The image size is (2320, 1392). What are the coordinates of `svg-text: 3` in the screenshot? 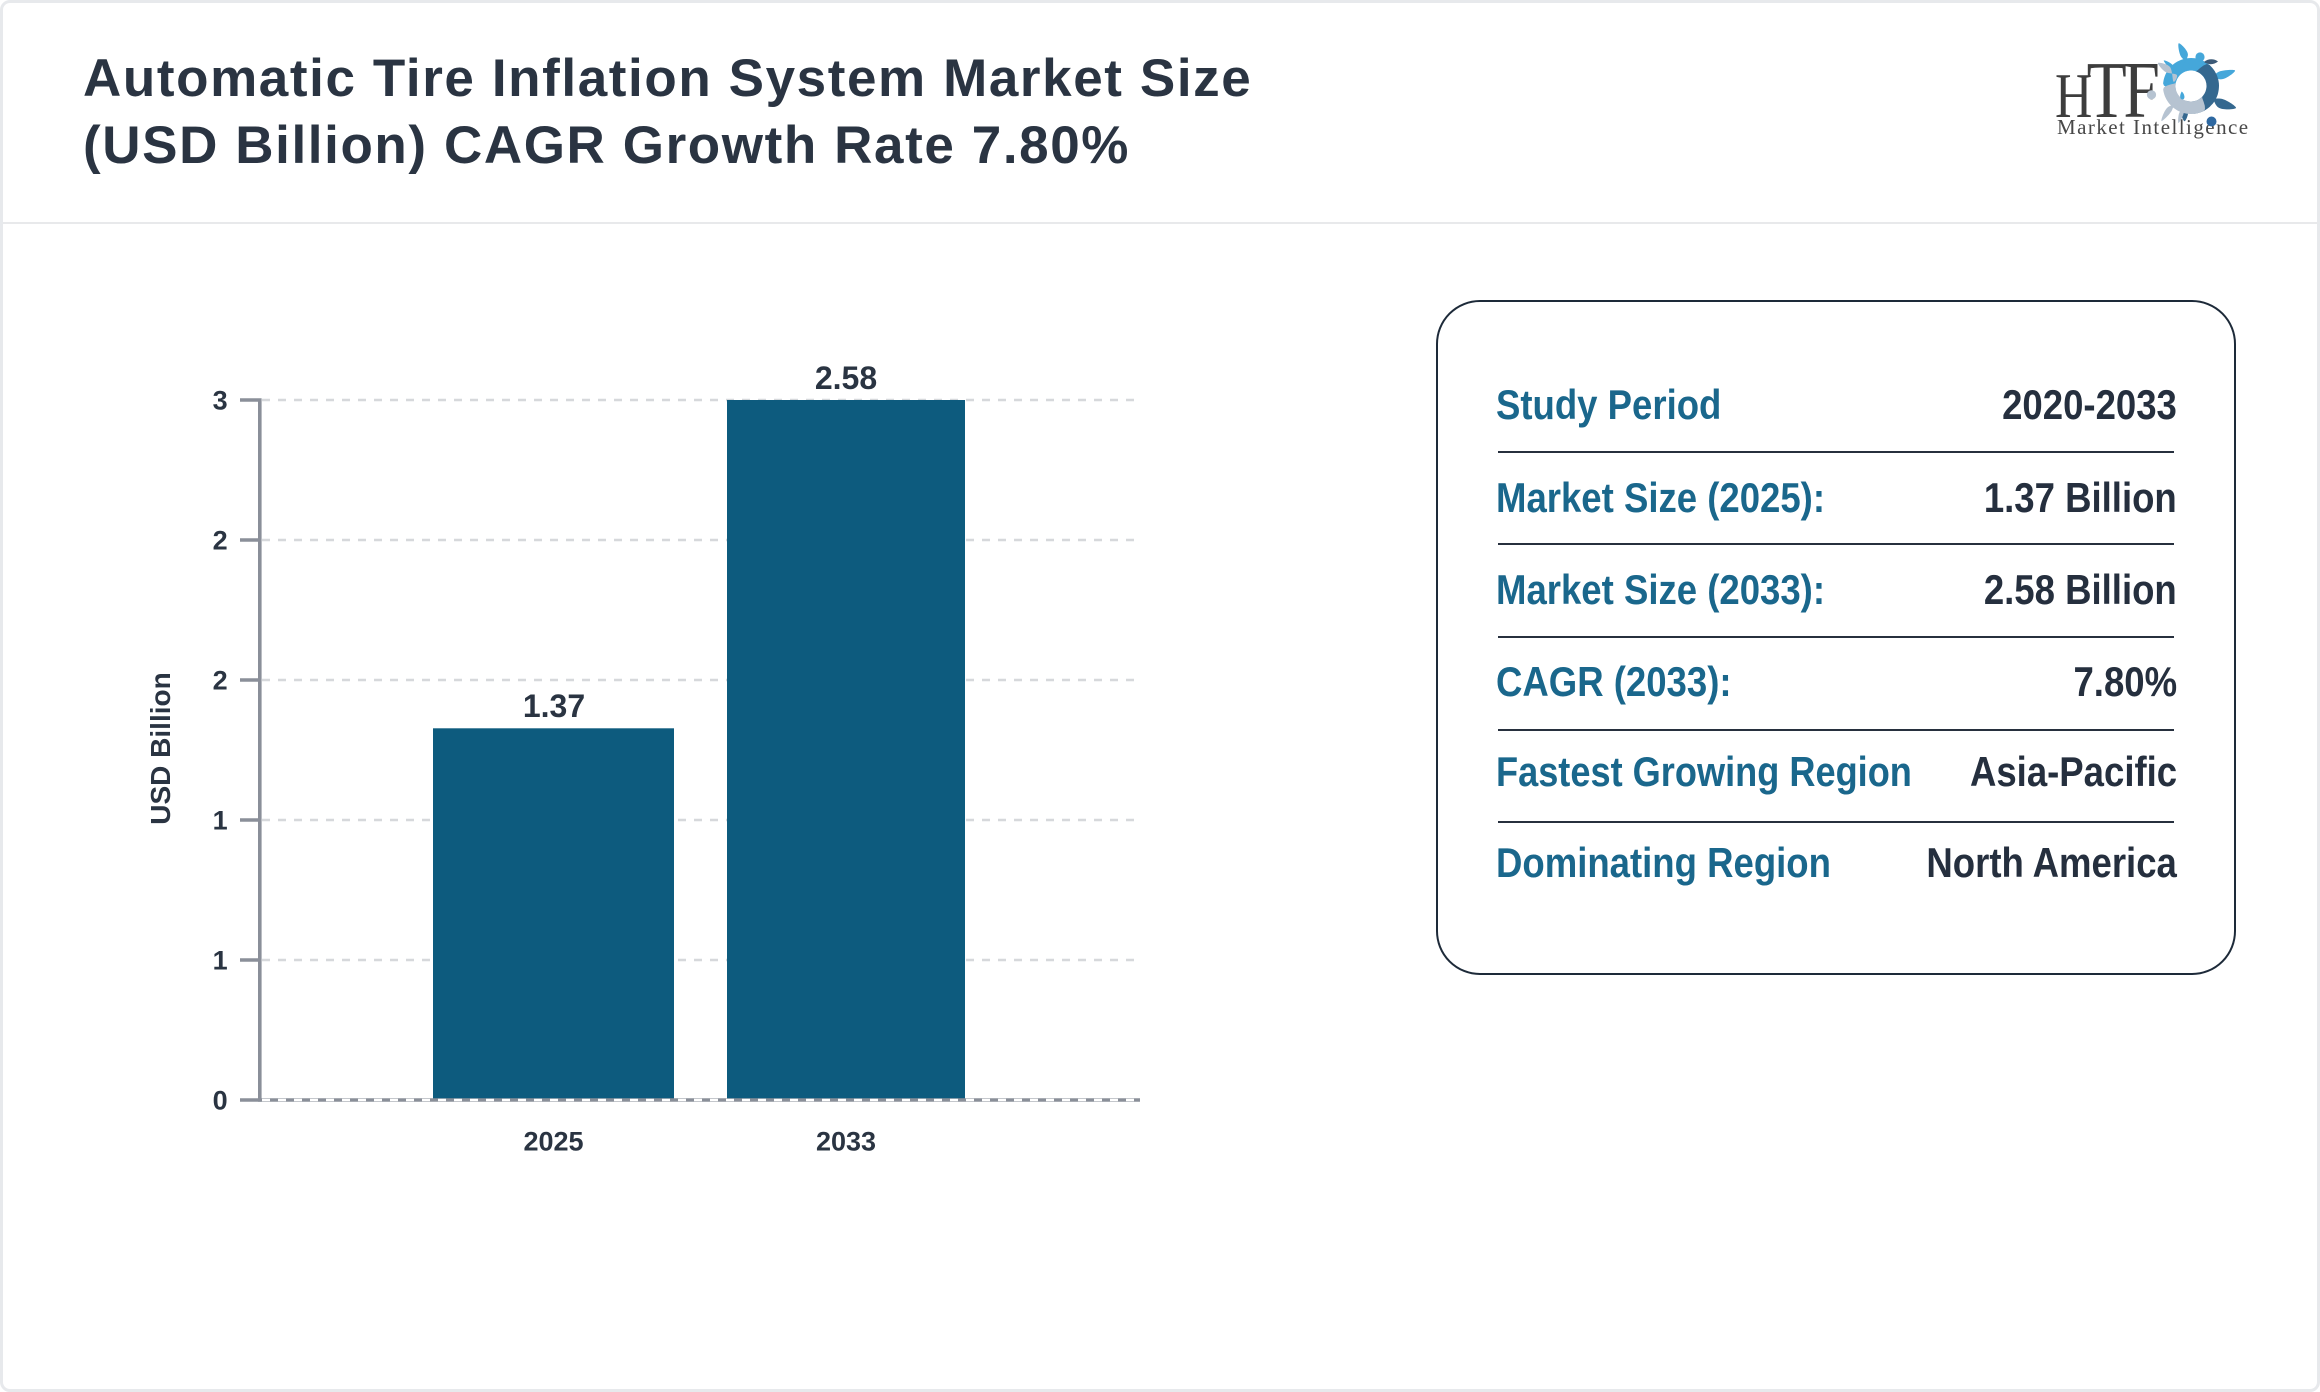 It's located at (220, 401).